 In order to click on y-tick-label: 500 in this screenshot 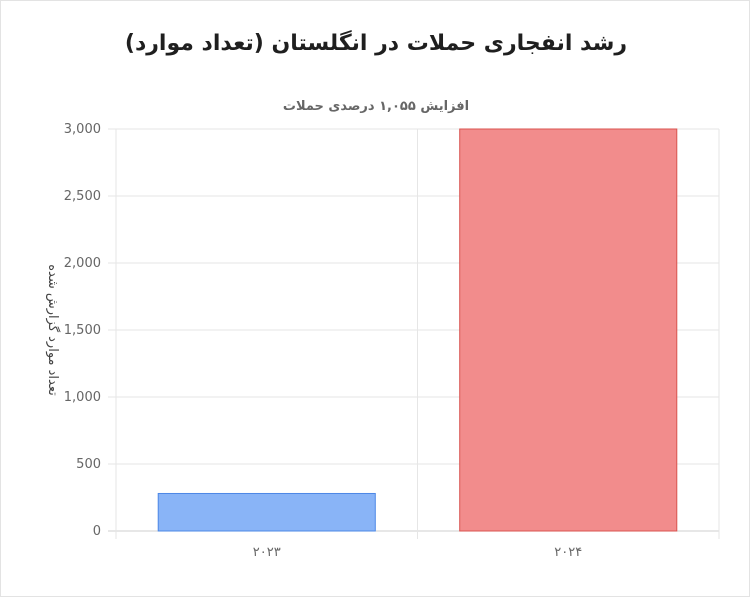, I will do `click(88, 464)`.